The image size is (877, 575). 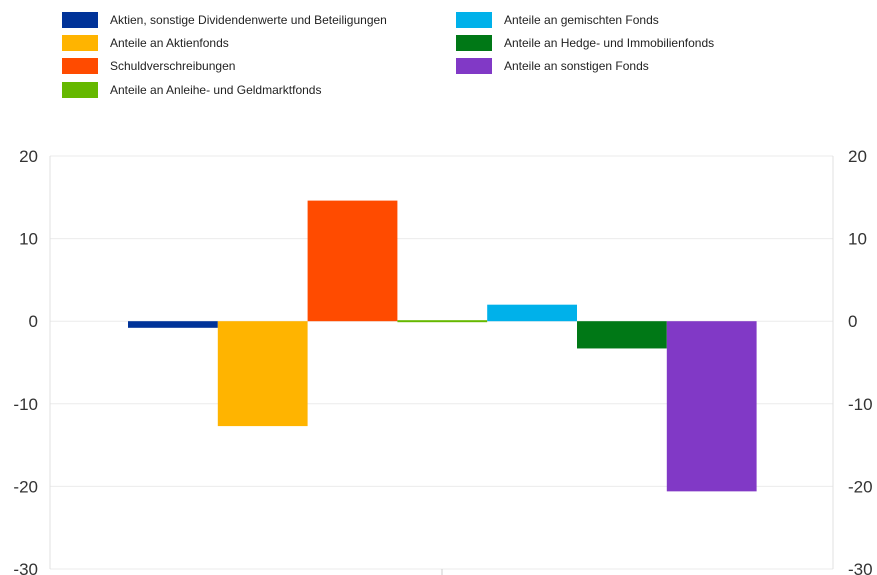 What do you see at coordinates (25, 567) in the screenshot?
I see `y-tick-label-left: -30` at bounding box center [25, 567].